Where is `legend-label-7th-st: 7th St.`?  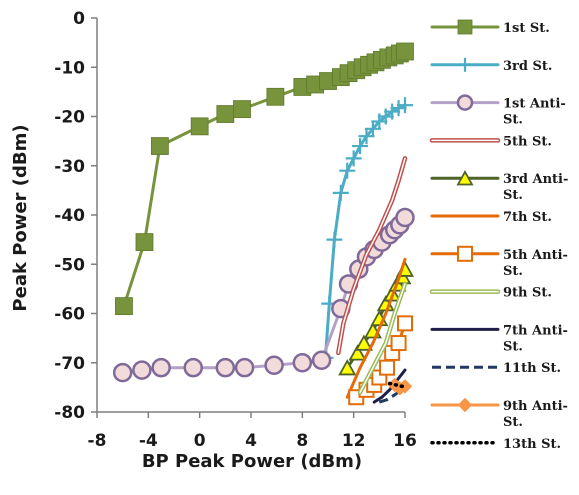
legend-label-7th-st: 7th St. is located at coordinates (527, 217).